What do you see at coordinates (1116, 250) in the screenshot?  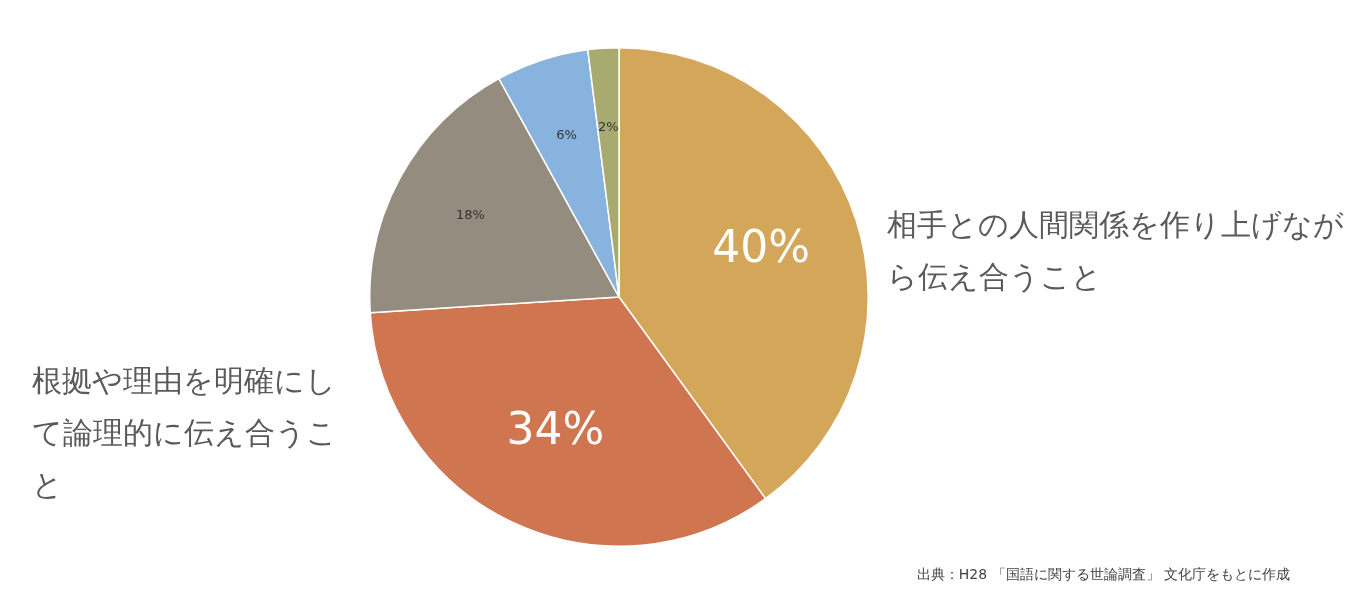 I see `slice-label: 相手との人間関係を作り上げながら伝え合うこと` at bounding box center [1116, 250].